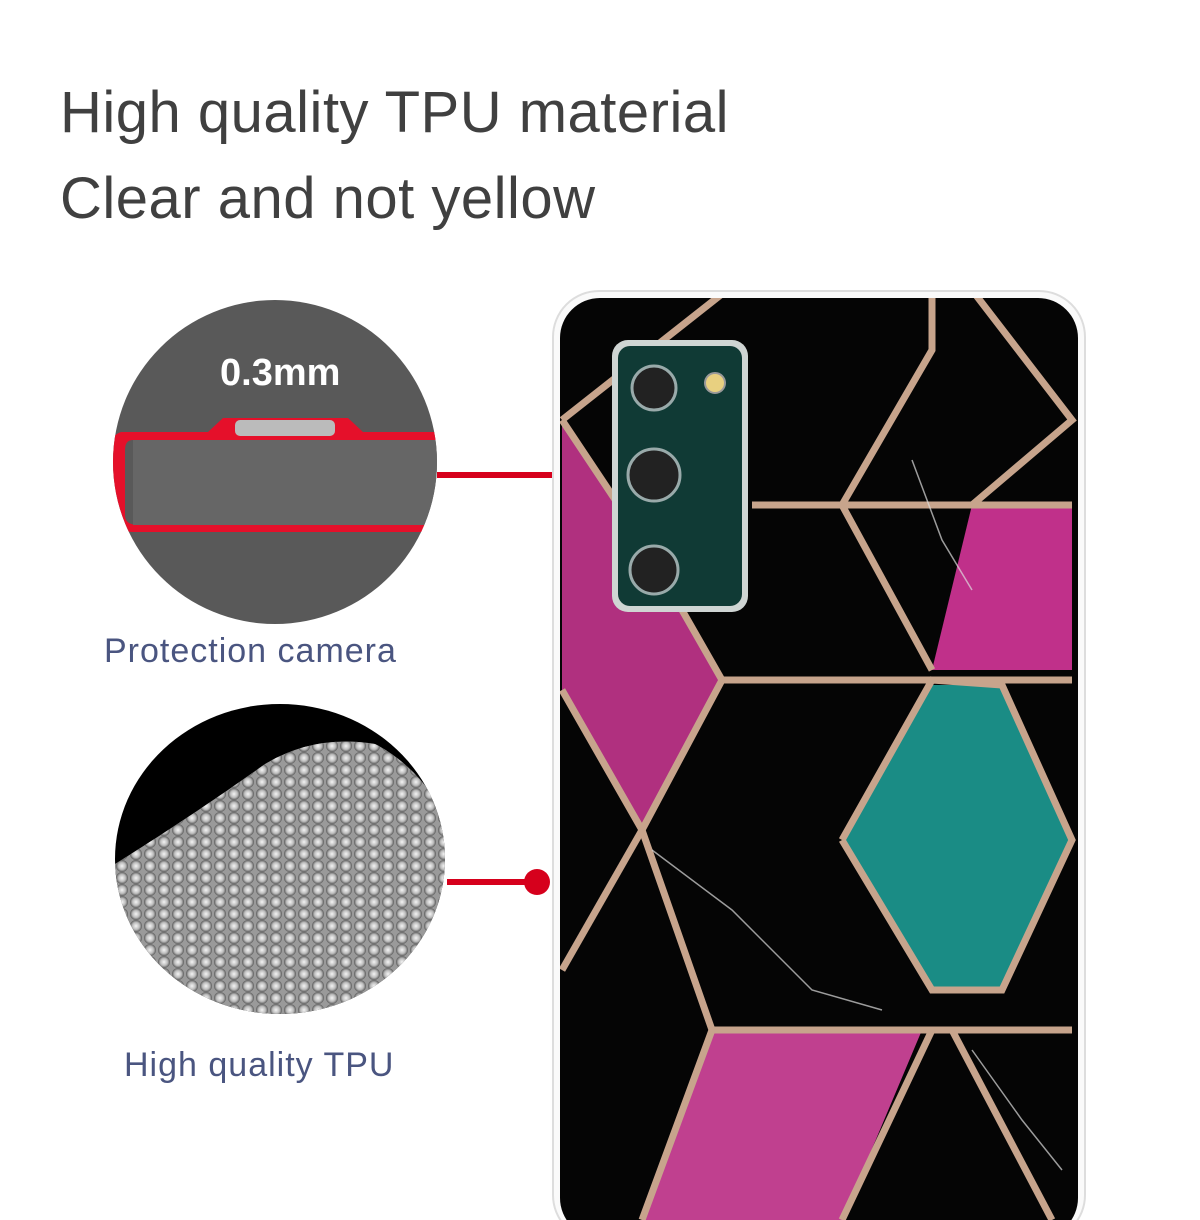  Describe the element at coordinates (328, 198) in the screenshot. I see `headline-line-2: Clear and not yellow` at that location.